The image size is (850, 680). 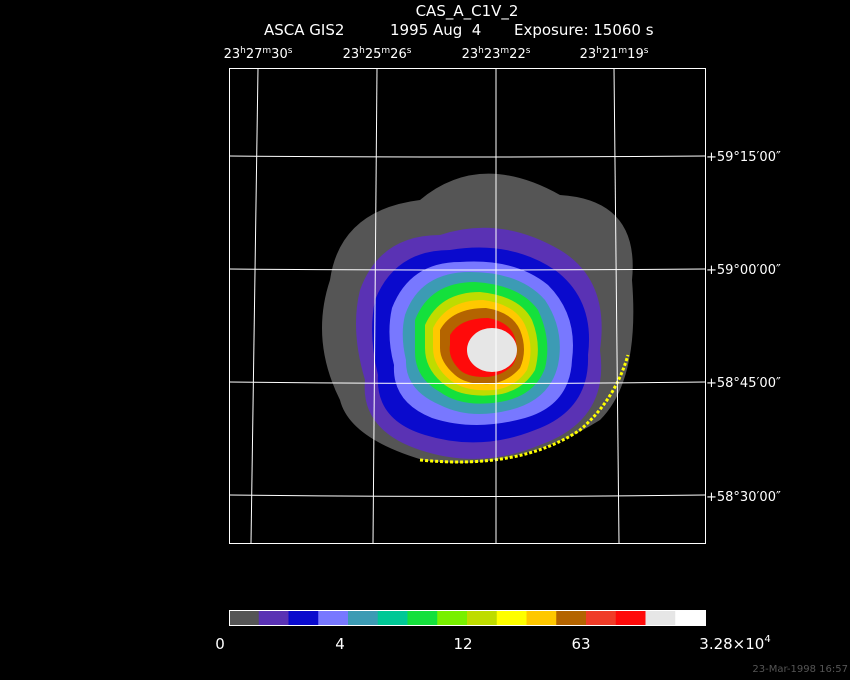 I want to click on dec-label: +59°15′00″, so click(x=743, y=157).